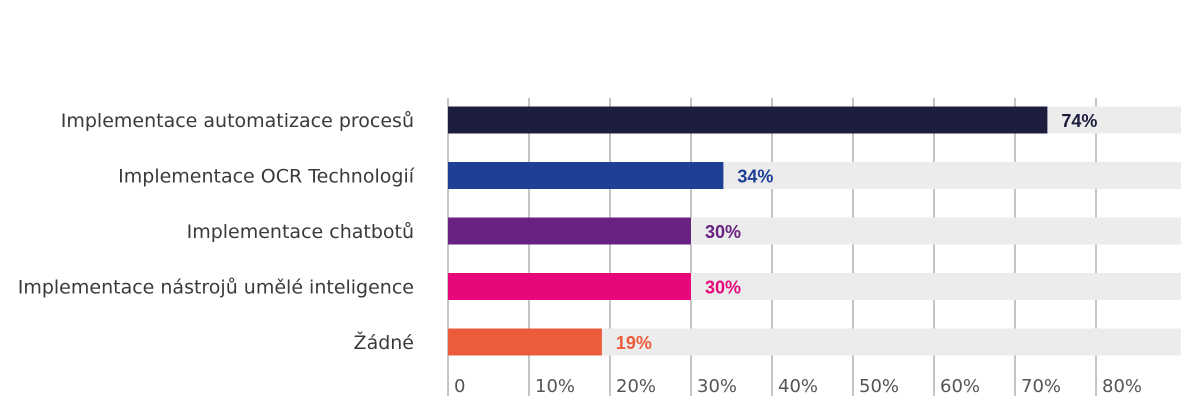 The image size is (1181, 416). What do you see at coordinates (634, 343) in the screenshot?
I see `value-label: 19%` at bounding box center [634, 343].